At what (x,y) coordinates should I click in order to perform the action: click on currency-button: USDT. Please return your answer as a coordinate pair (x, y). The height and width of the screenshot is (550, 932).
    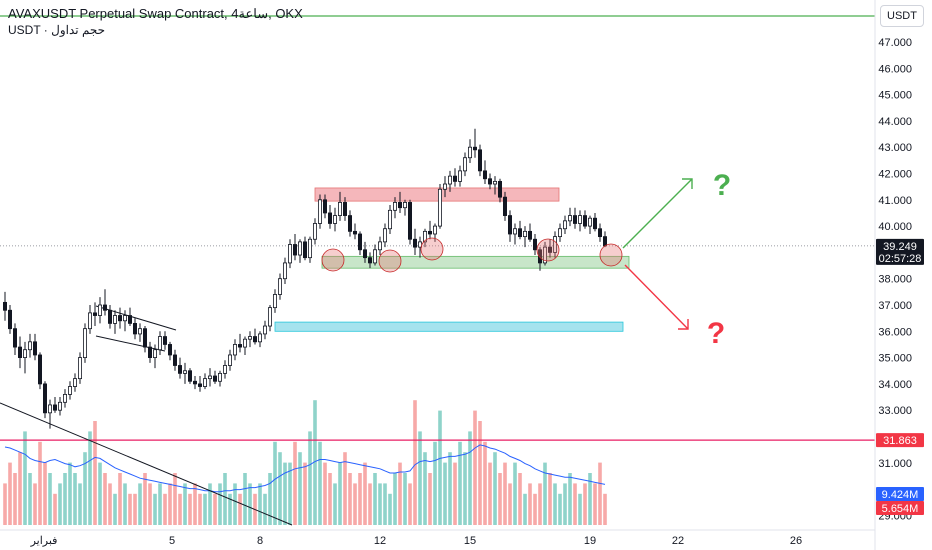
    Looking at the image, I should click on (902, 16).